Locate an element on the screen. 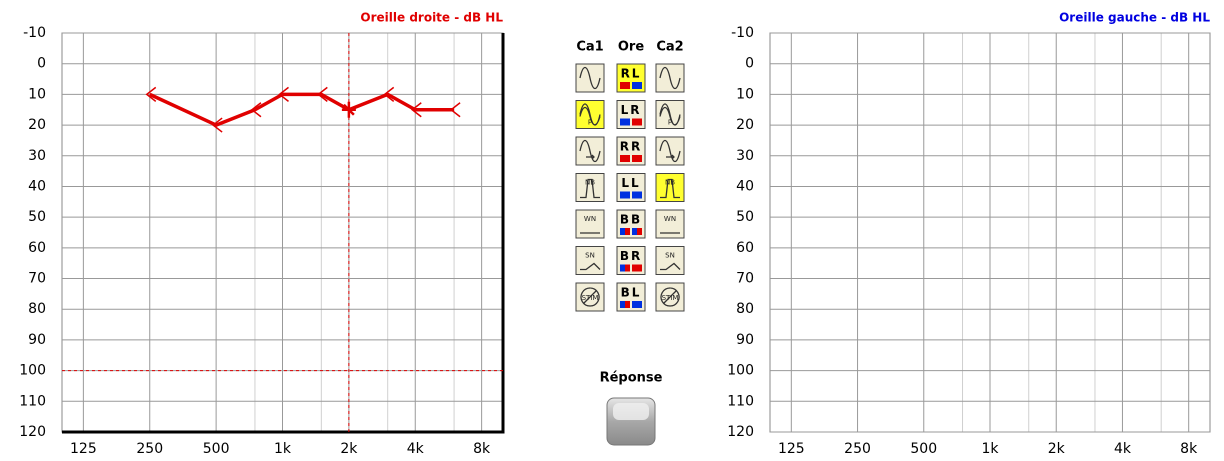 The width and height of the screenshot is (1224, 461). response-label: Réponse is located at coordinates (631, 378).